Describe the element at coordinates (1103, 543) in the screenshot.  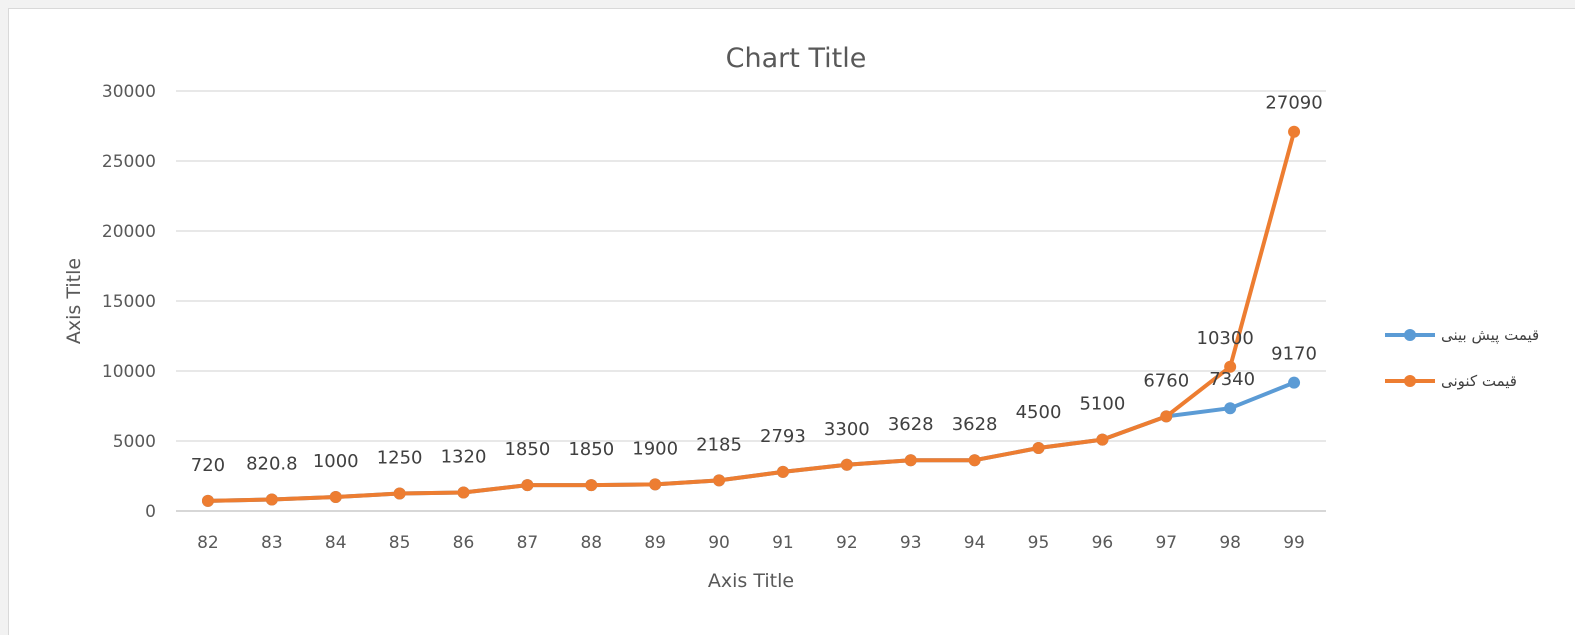
I see `x-tick-label: 96` at that location.